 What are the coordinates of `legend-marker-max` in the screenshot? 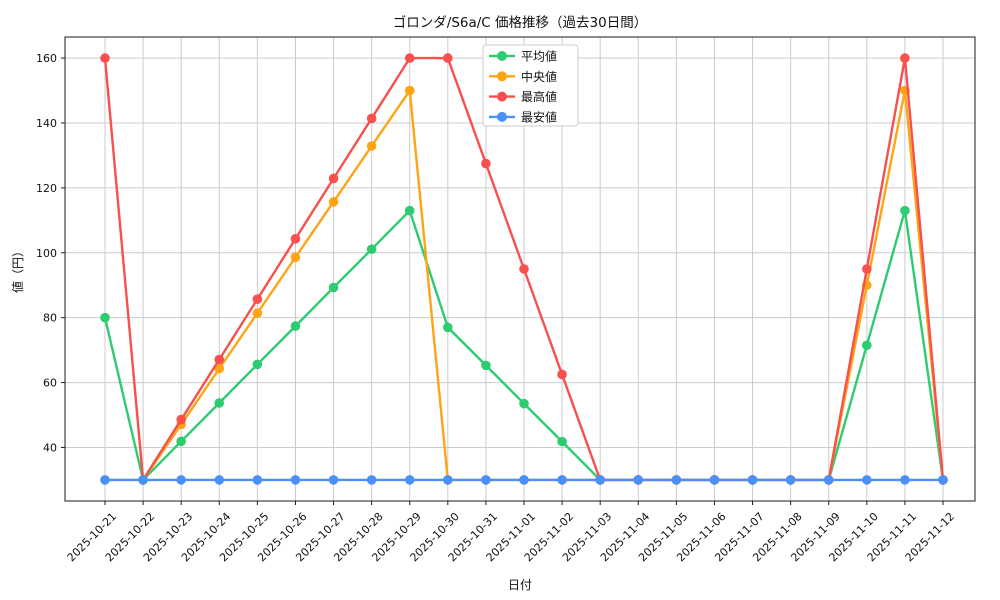 It's located at (502, 96).